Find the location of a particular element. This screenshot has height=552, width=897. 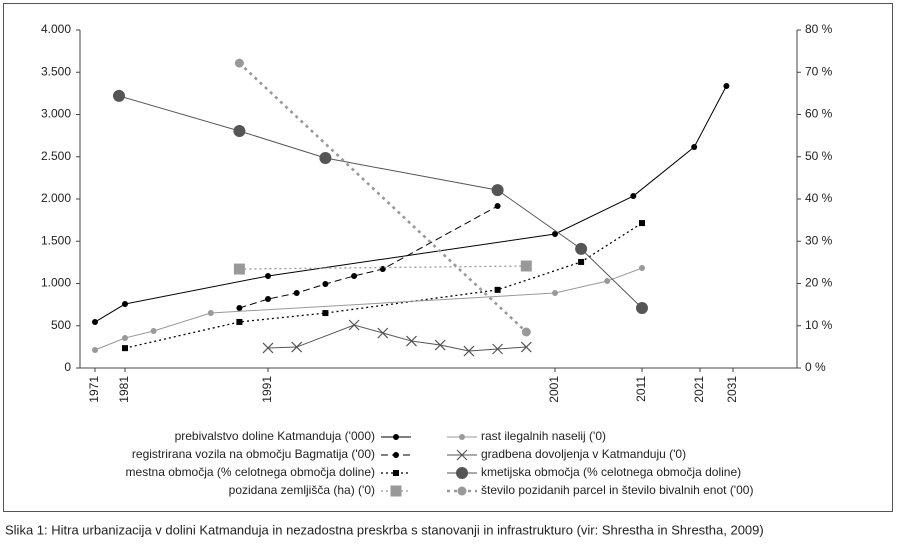

y2-tick-label: 60 % is located at coordinates (819, 114).